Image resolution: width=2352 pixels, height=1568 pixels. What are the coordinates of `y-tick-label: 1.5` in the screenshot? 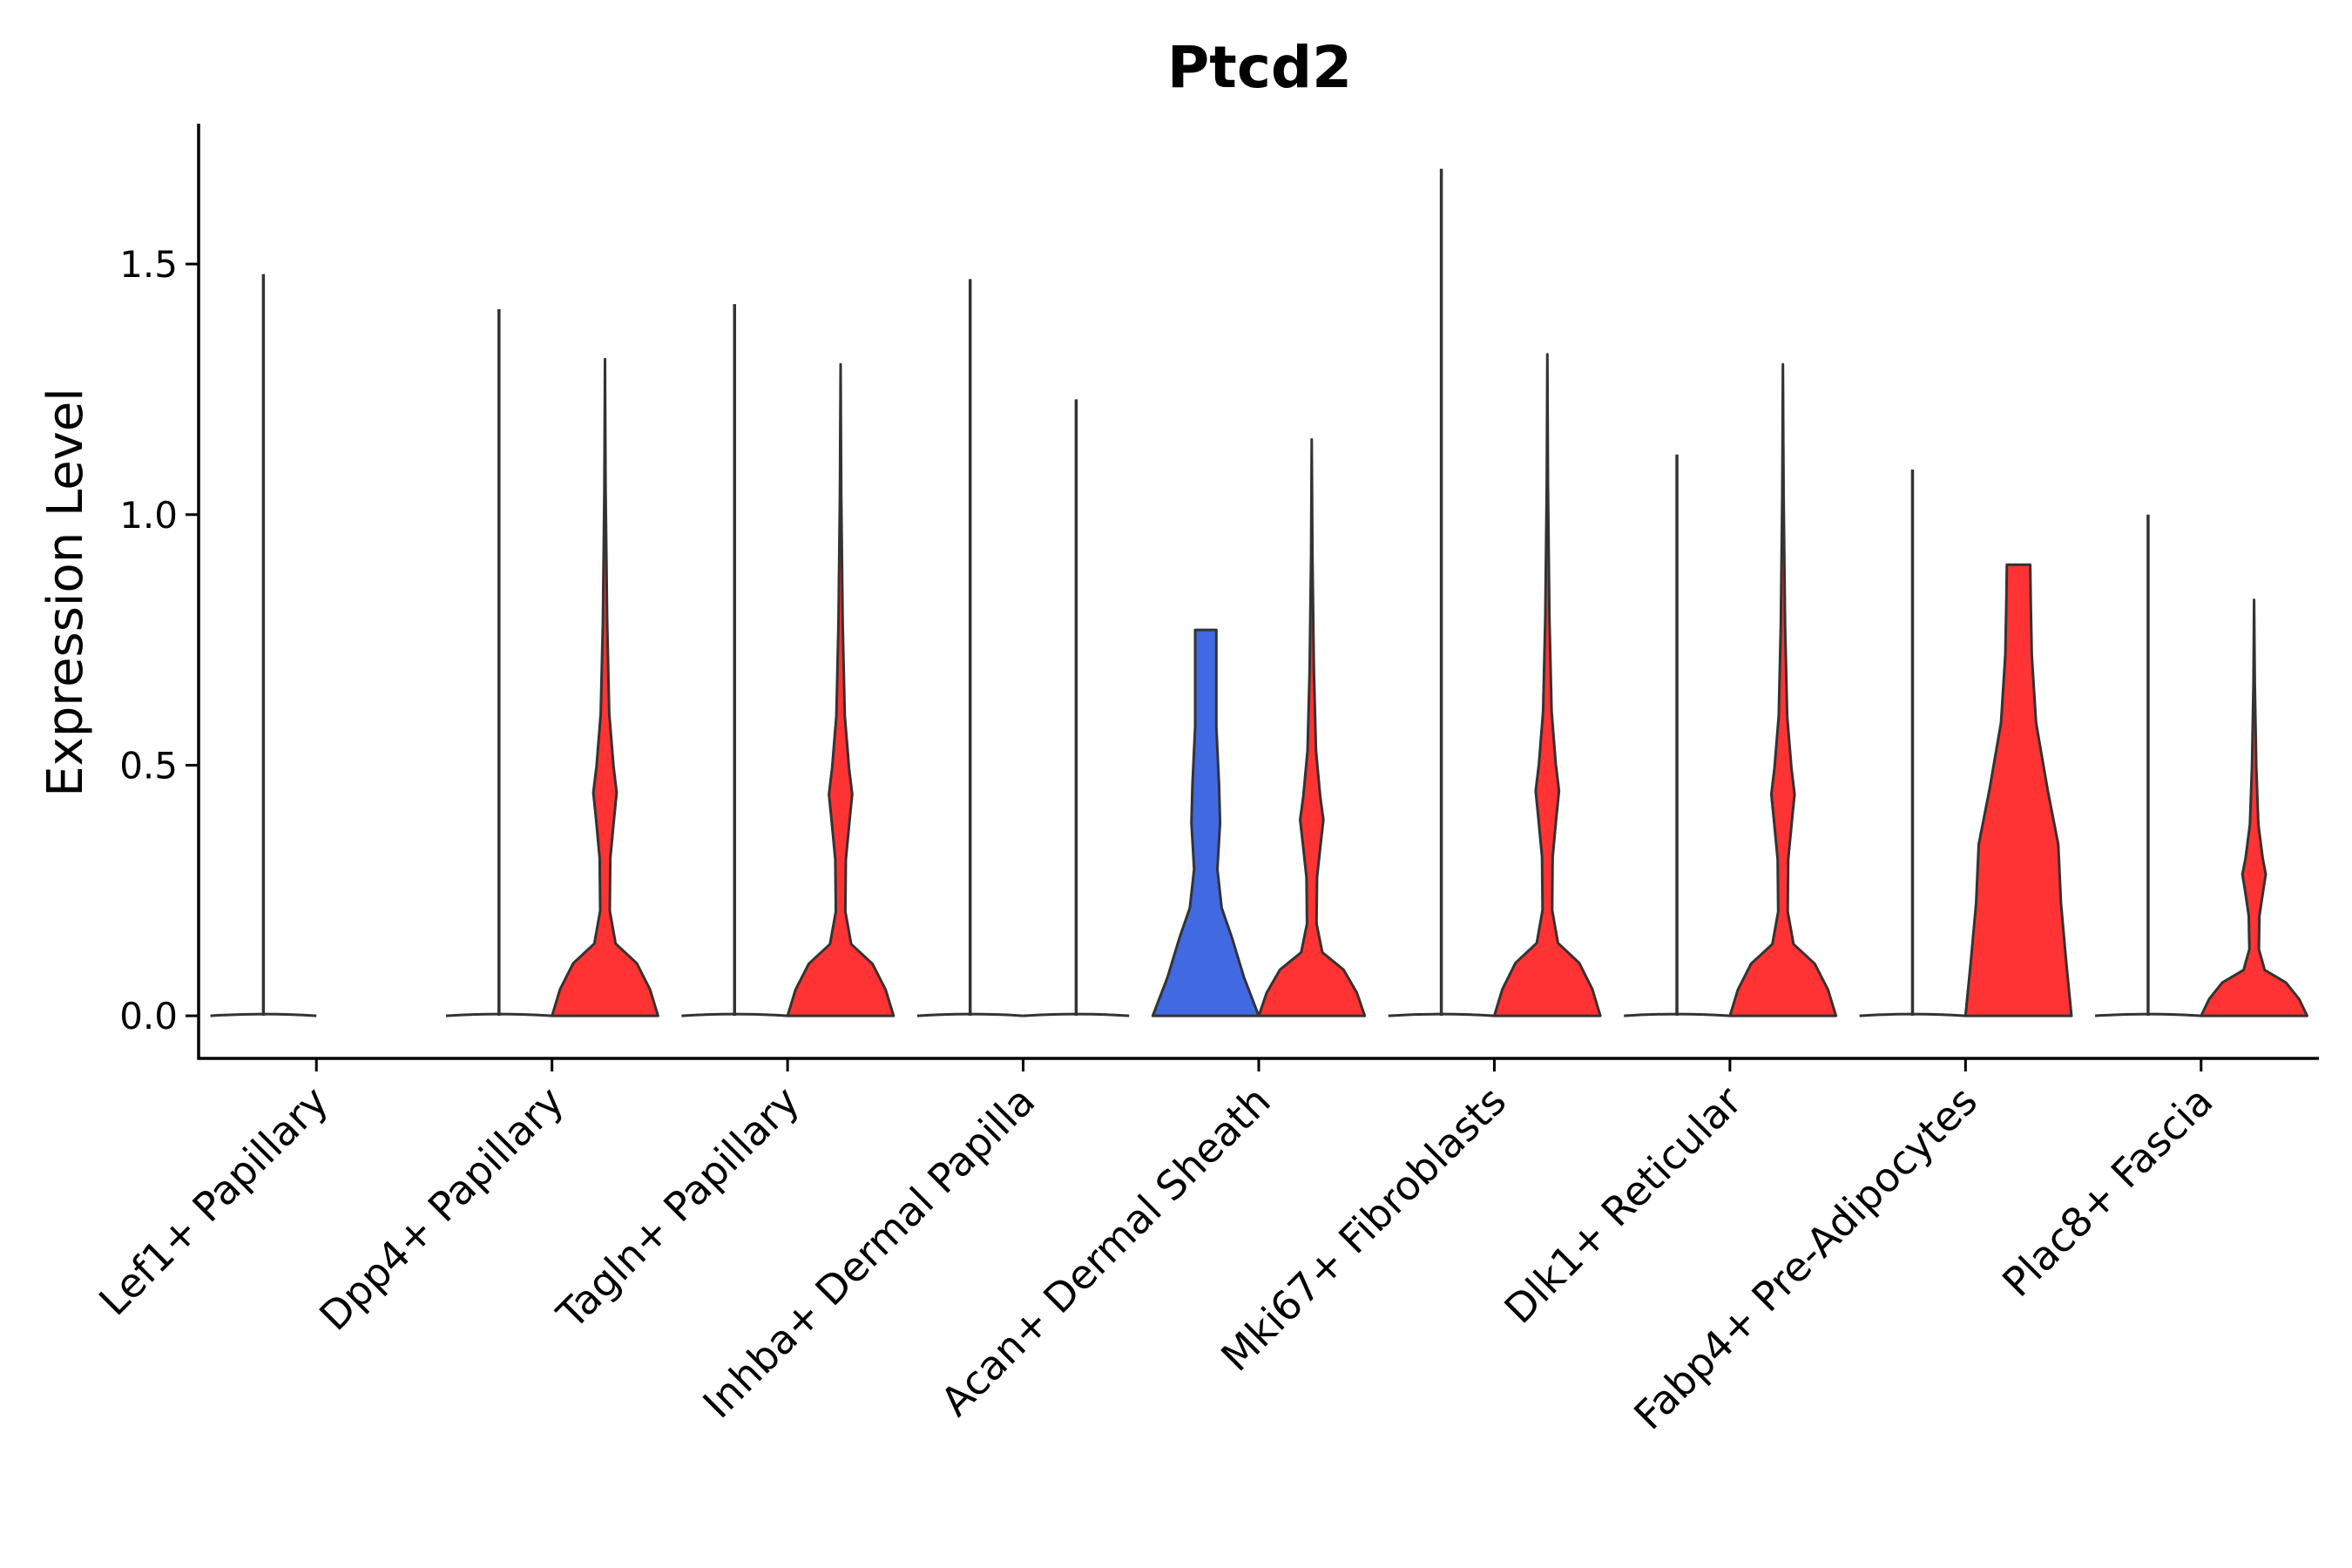 It's located at (148, 265).